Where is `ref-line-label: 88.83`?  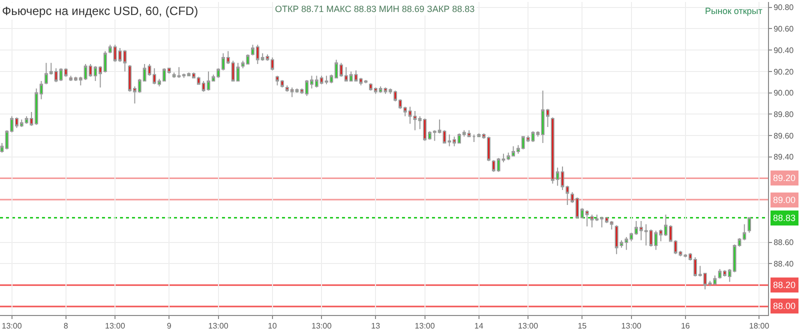
ref-line-label: 88.83 is located at coordinates (784, 218).